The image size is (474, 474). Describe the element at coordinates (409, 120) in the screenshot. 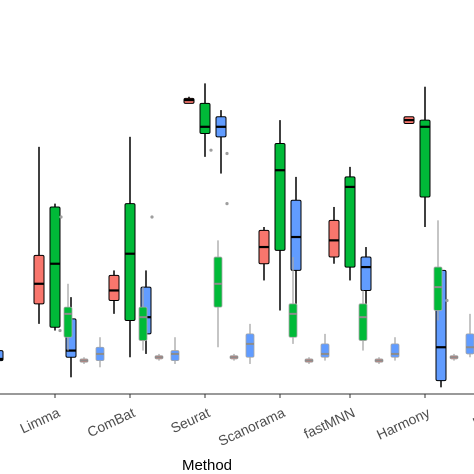

I see `harmony-series-1-box` at that location.